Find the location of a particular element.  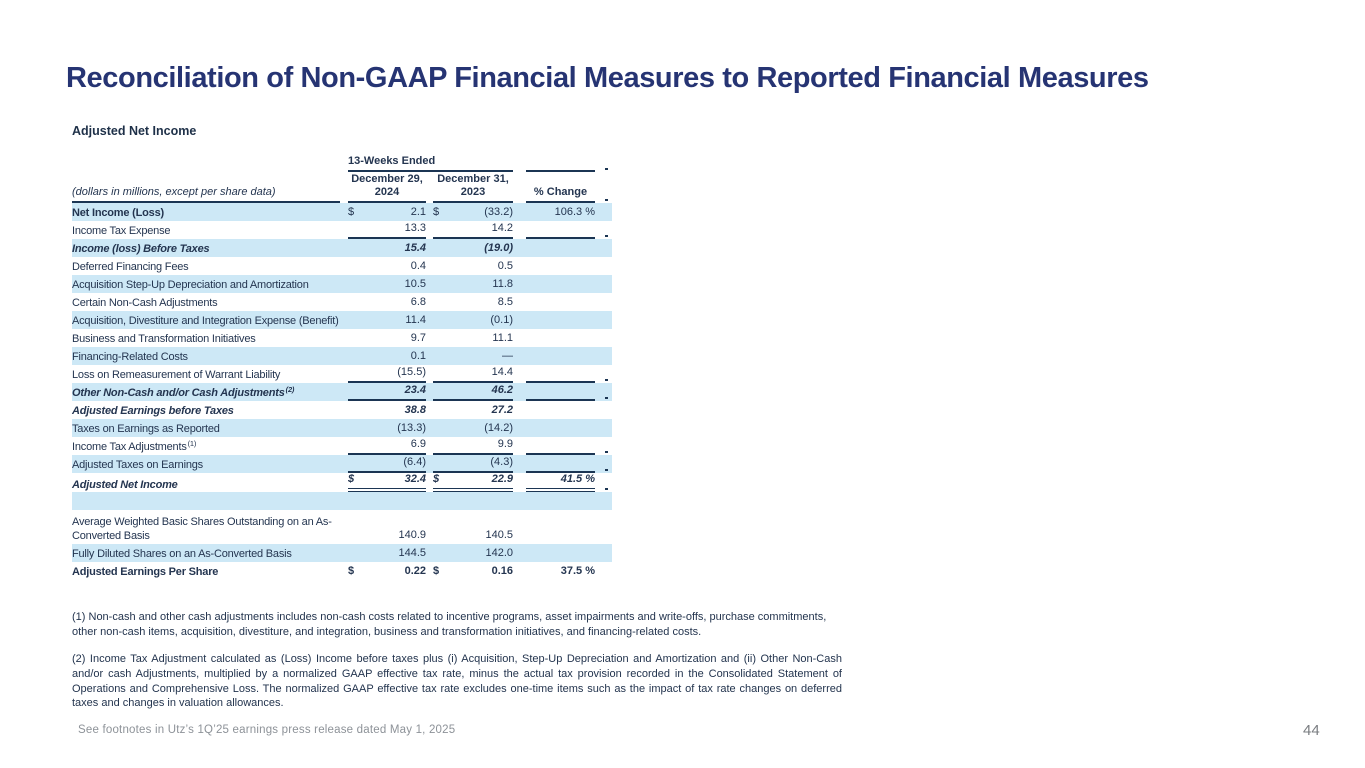

value-cell: 46.2 is located at coordinates (474, 392).